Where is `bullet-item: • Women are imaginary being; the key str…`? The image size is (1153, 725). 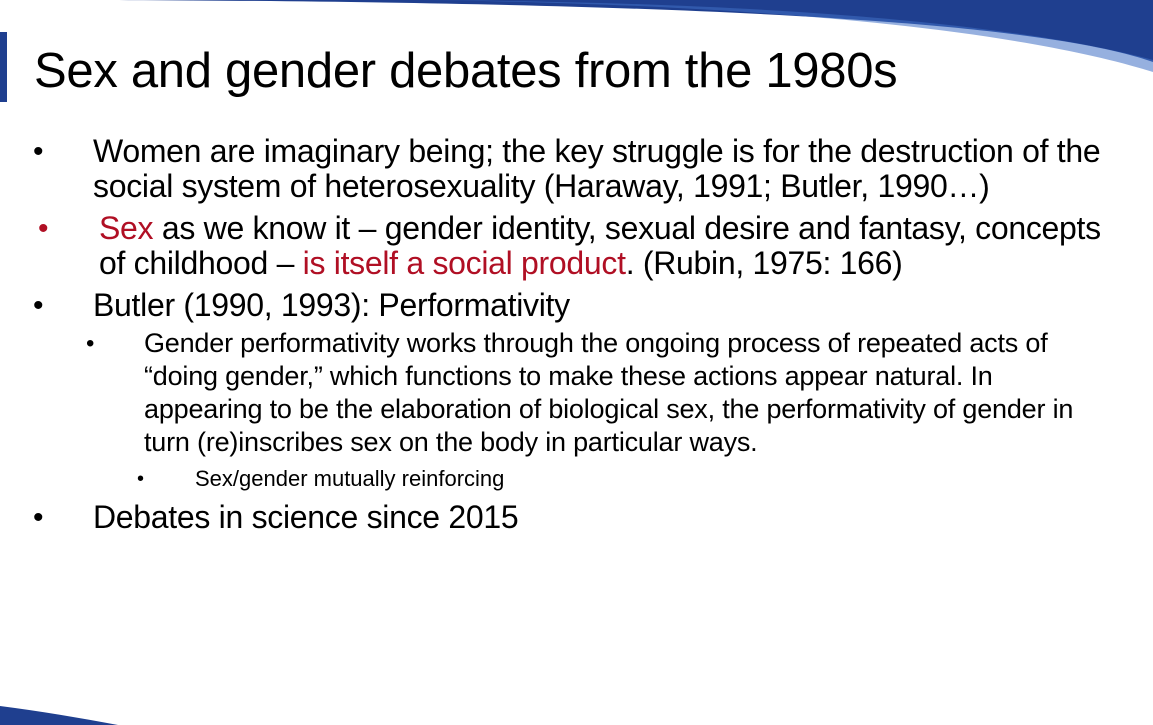 bullet-item: • Women are imaginary being; the key str… is located at coordinates (576, 169).